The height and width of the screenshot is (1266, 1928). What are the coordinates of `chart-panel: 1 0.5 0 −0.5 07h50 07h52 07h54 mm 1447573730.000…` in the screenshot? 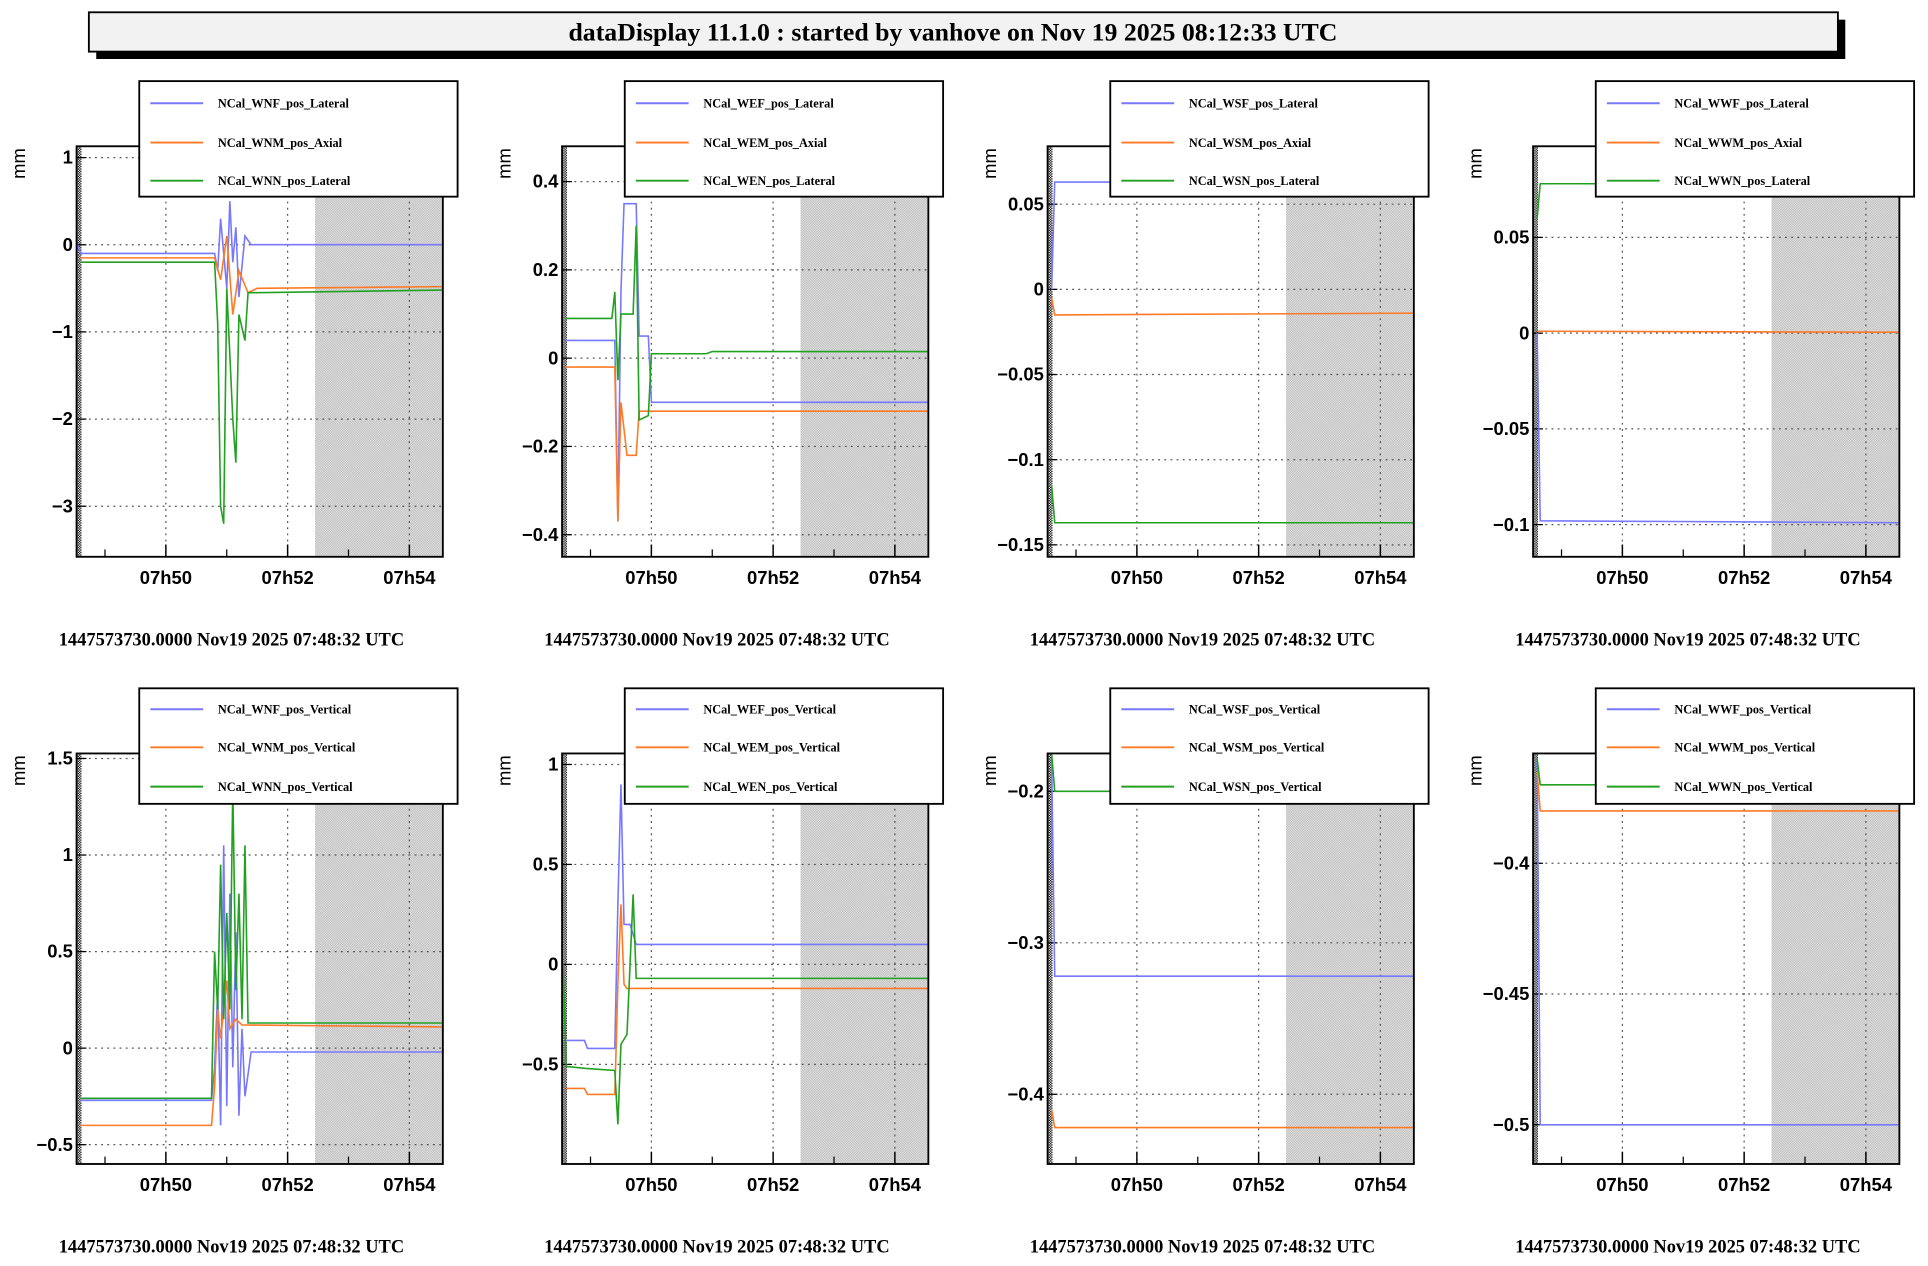 It's located at (719, 971).